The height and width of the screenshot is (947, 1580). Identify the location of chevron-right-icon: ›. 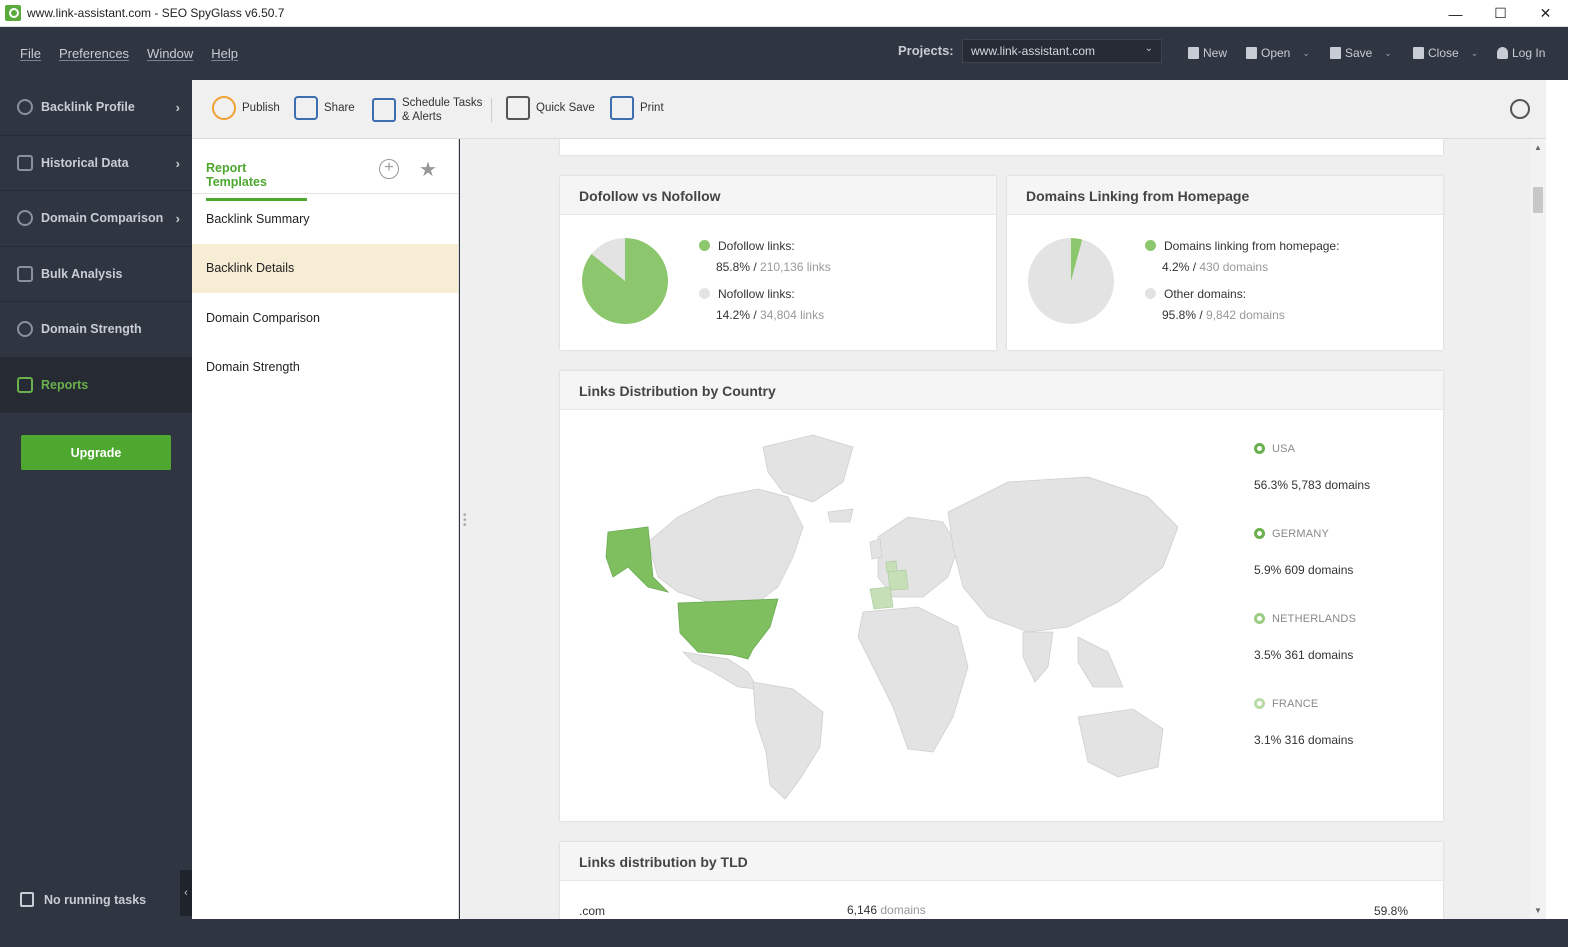
(177, 107).